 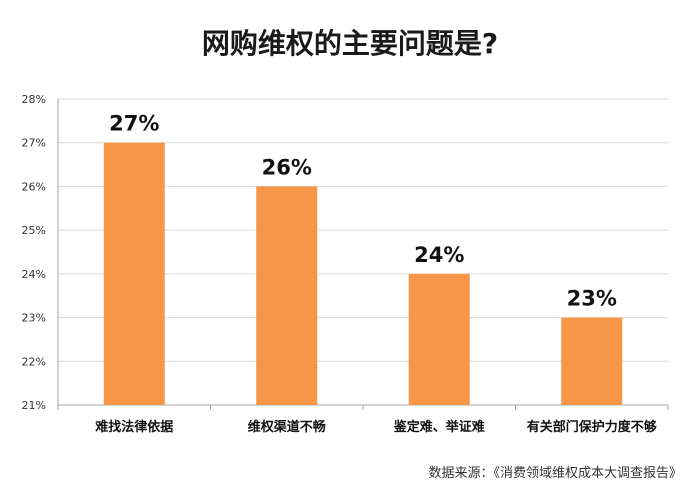 I want to click on source-note: 数据来源：《消费领域维权成本大调查报告》, so click(x=555, y=473).